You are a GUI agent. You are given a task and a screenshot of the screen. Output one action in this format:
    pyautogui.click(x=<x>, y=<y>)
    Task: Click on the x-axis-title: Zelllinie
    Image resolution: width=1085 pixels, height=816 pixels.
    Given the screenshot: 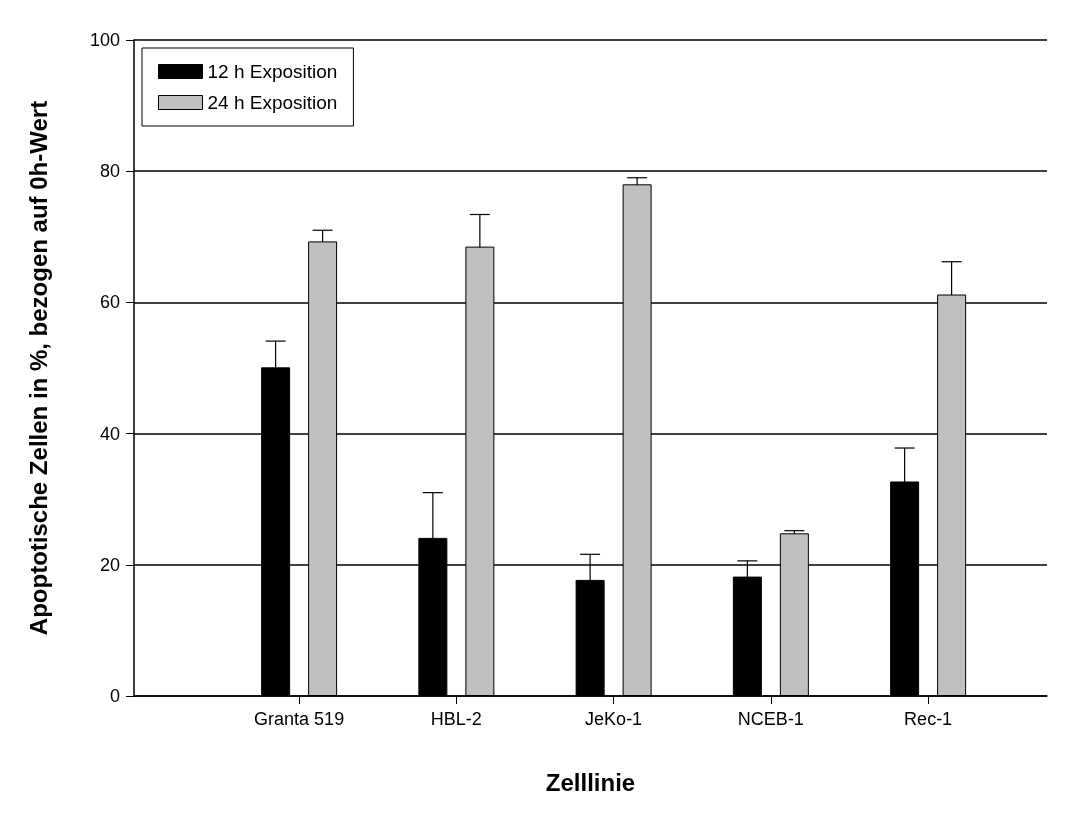 What is the action you would take?
    pyautogui.click(x=590, y=782)
    